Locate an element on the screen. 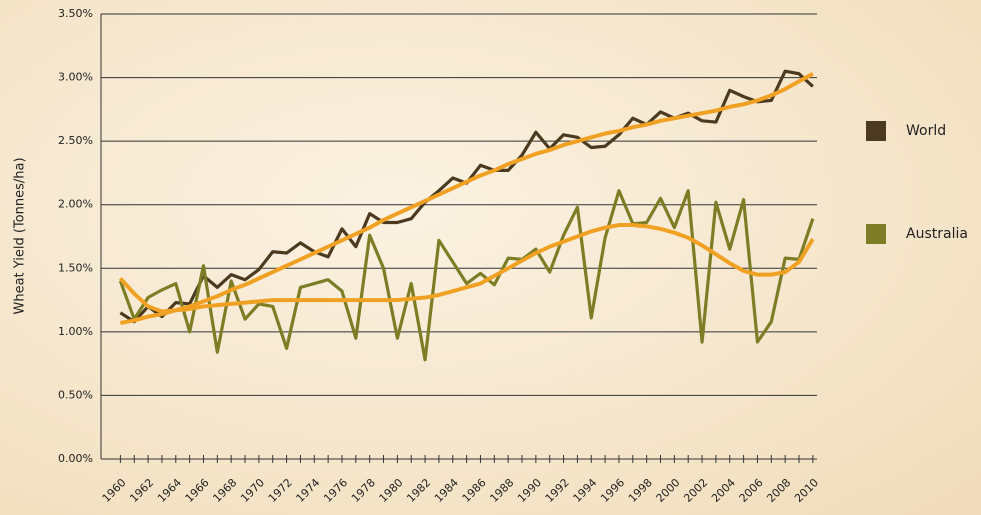 This screenshot has width=981, height=515. x-tick-label: 2004 is located at coordinates (723, 490).